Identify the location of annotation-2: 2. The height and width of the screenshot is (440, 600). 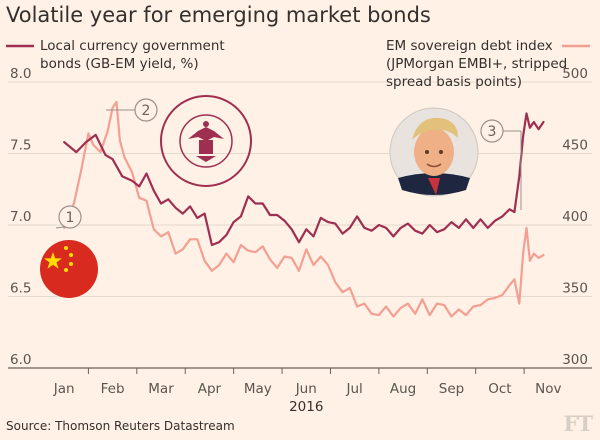
(179, 141).